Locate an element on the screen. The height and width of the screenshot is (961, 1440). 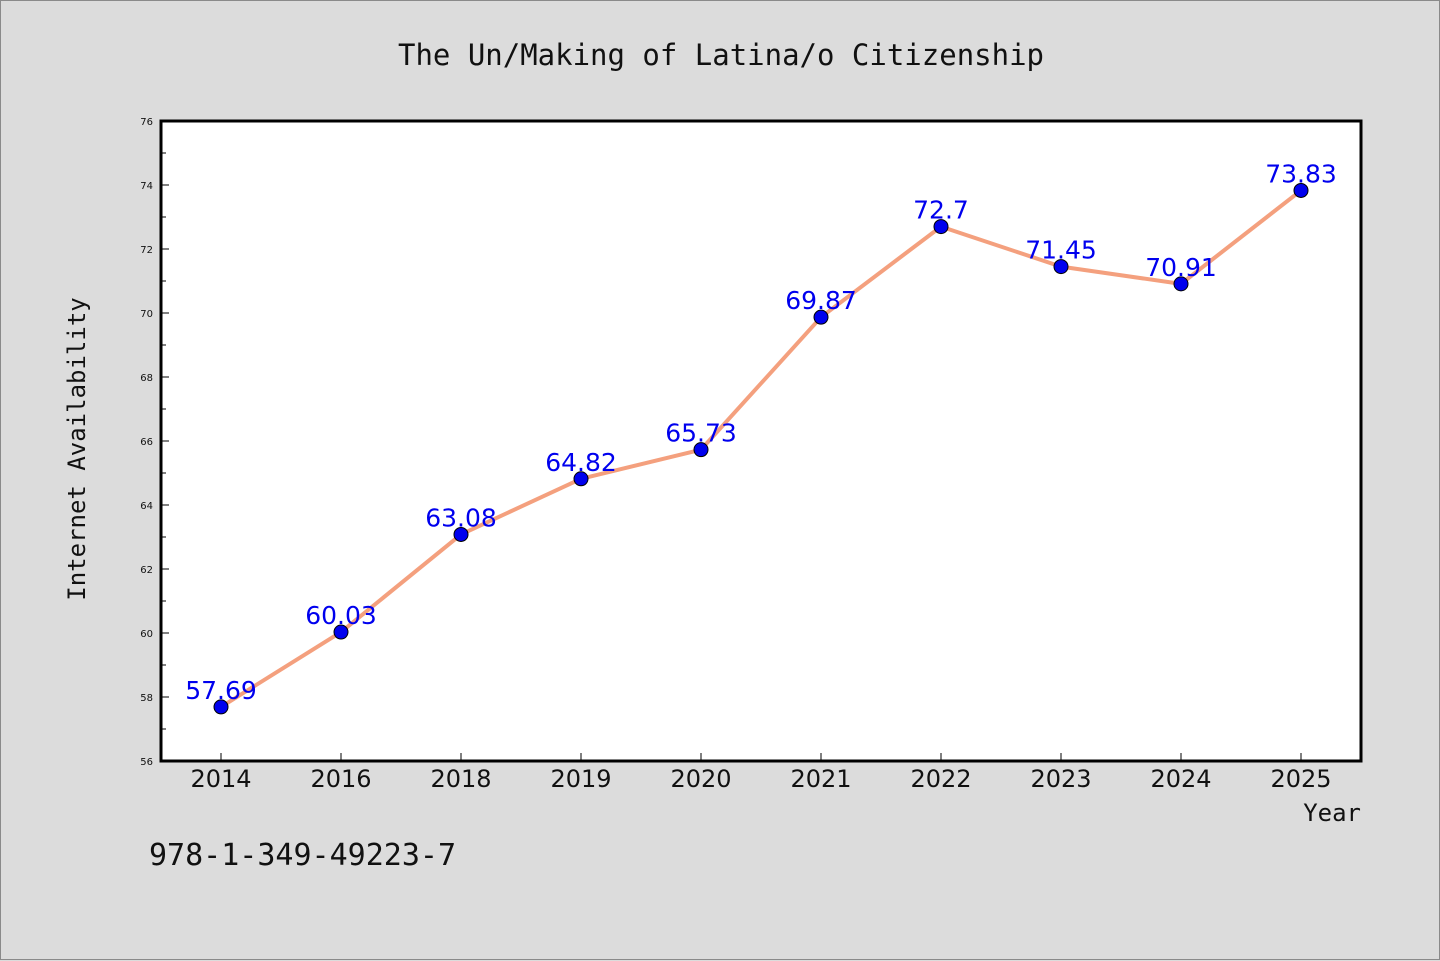
y-tick-label: 74 is located at coordinates (146, 186).